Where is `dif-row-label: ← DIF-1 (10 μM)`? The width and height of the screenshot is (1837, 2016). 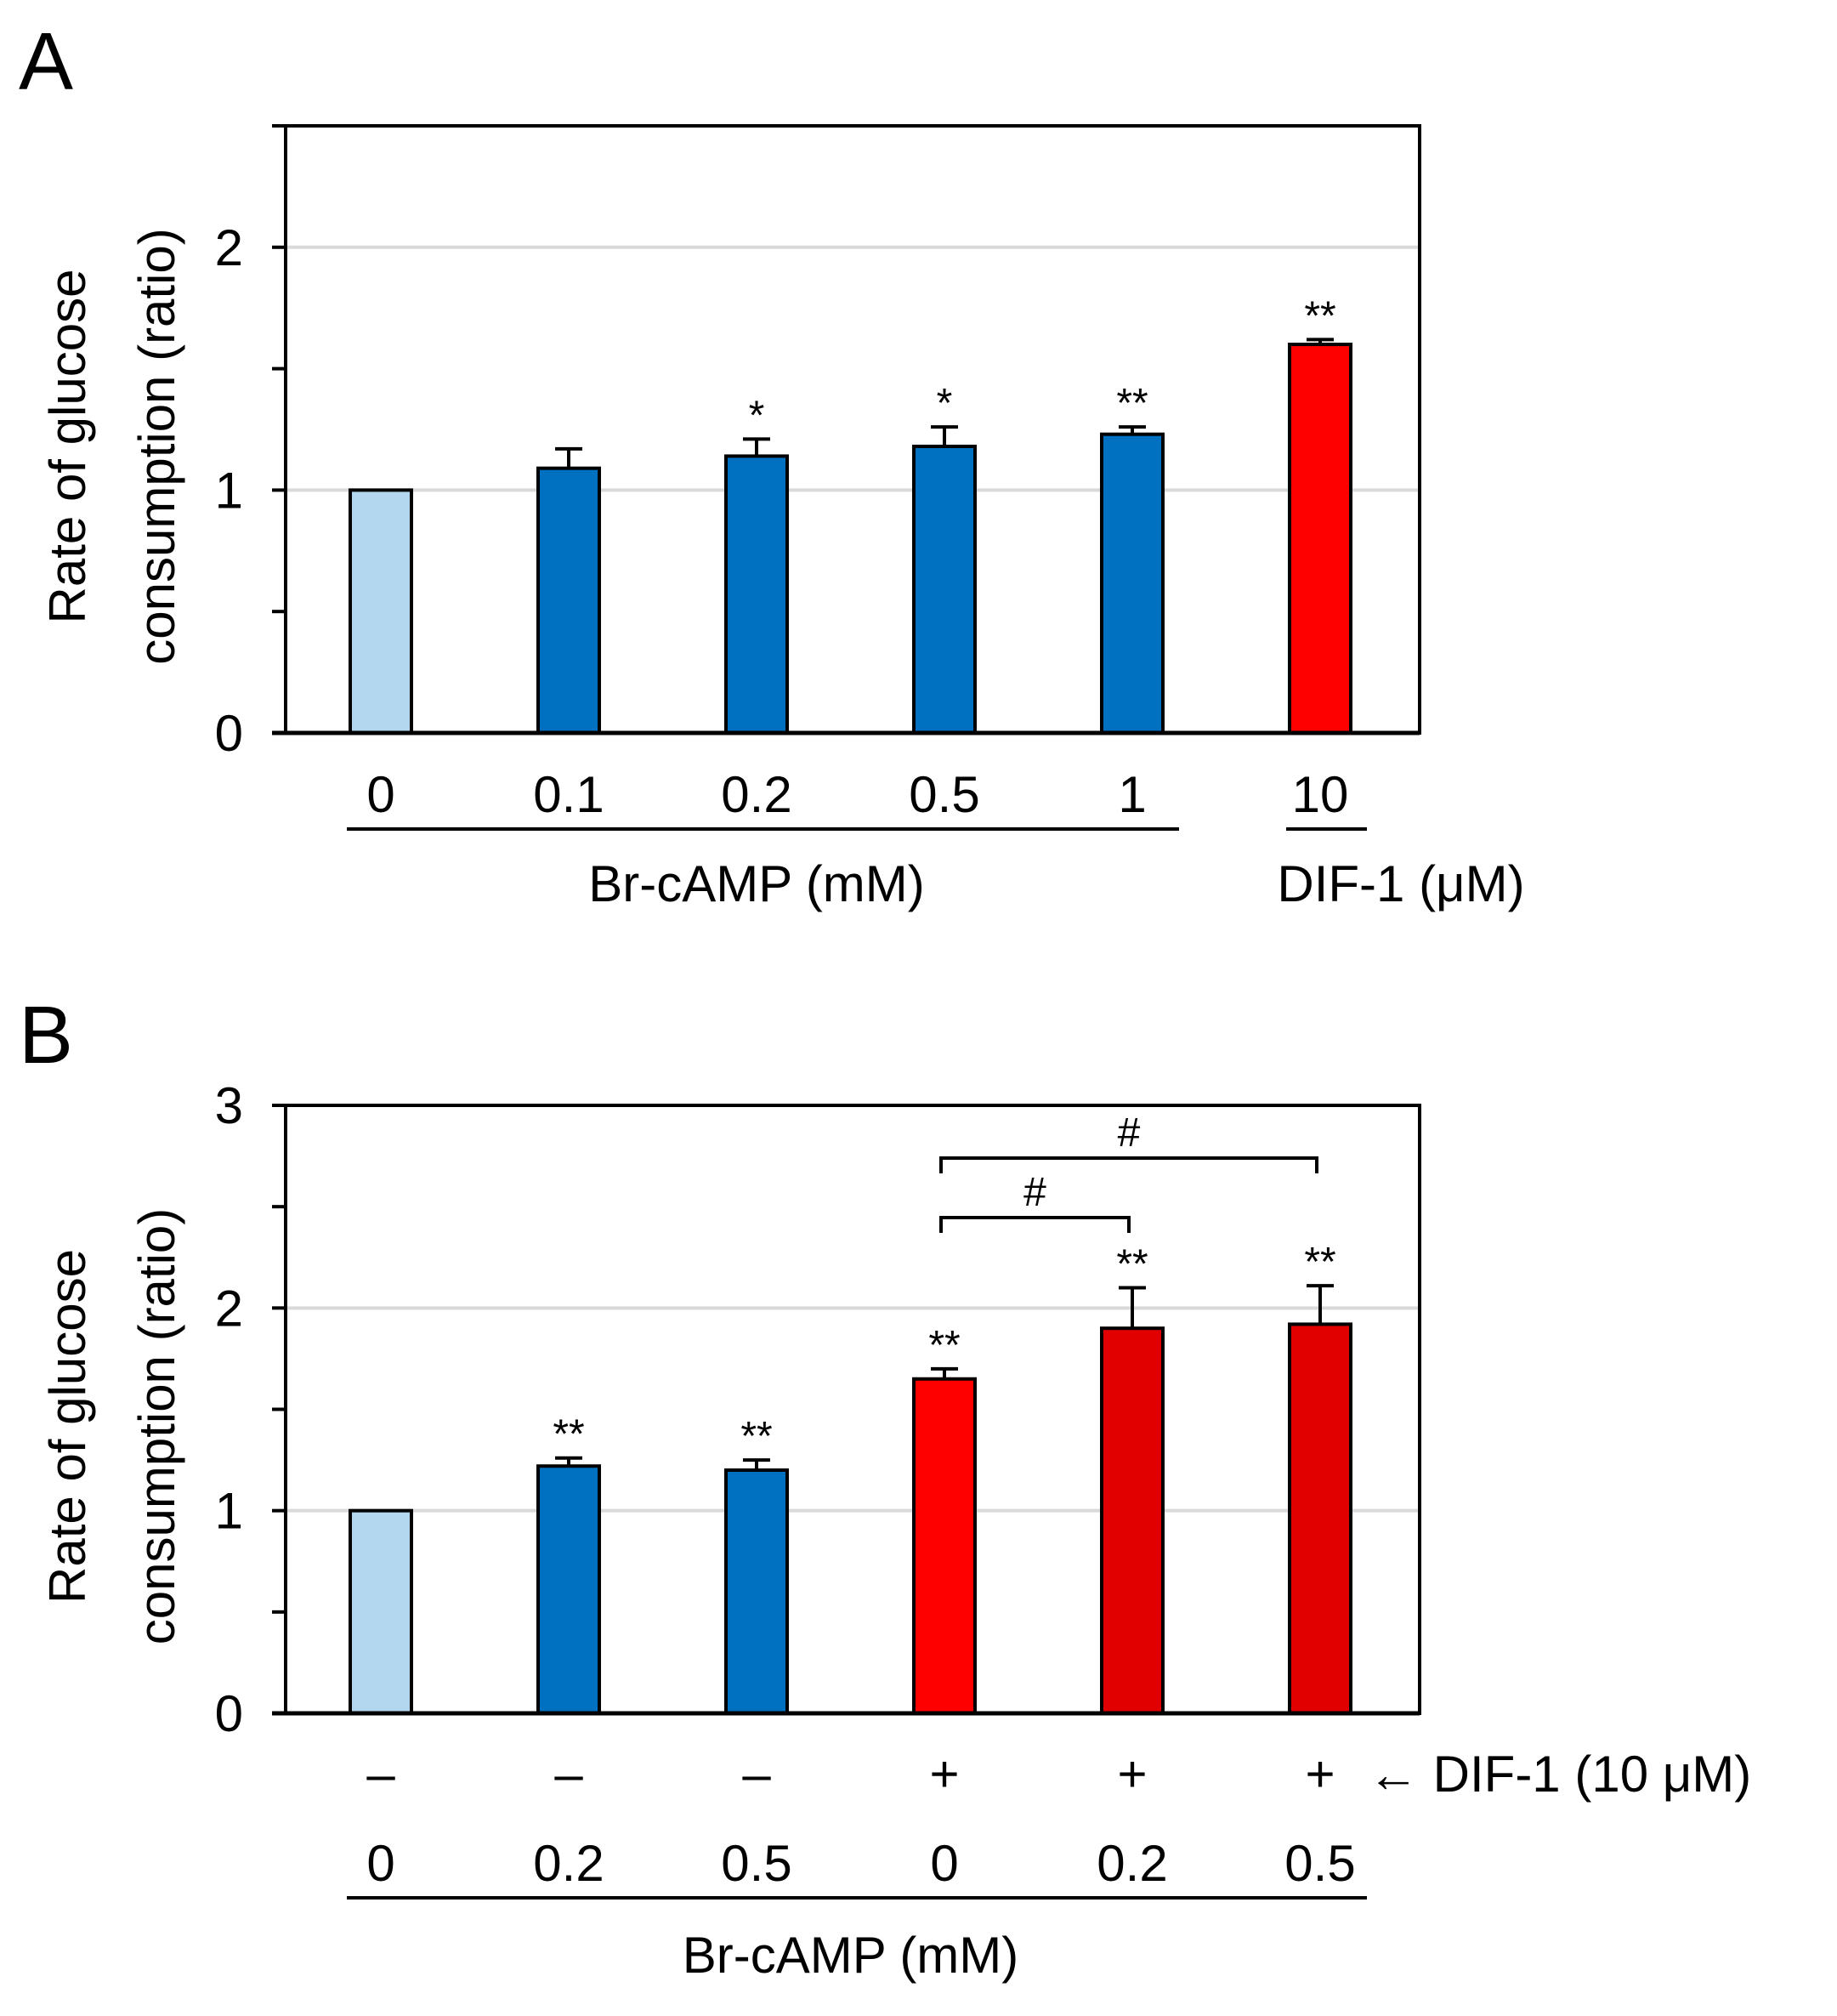 dif-row-label: ← DIF-1 (10 μM) is located at coordinates (1559, 1774).